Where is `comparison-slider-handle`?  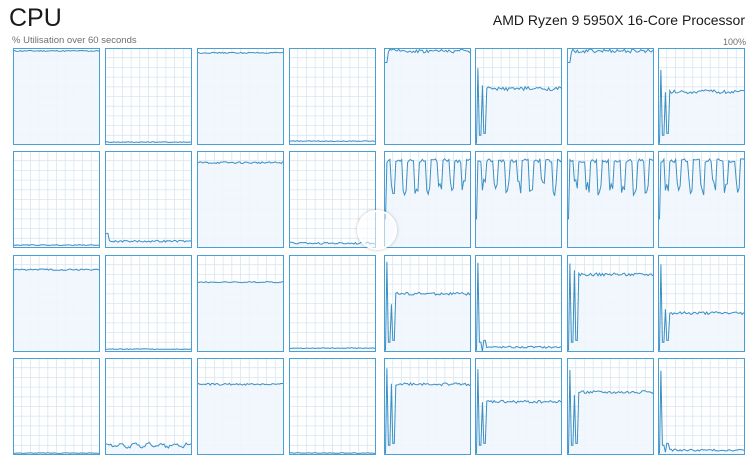
comparison-slider-handle is located at coordinates (377, 230).